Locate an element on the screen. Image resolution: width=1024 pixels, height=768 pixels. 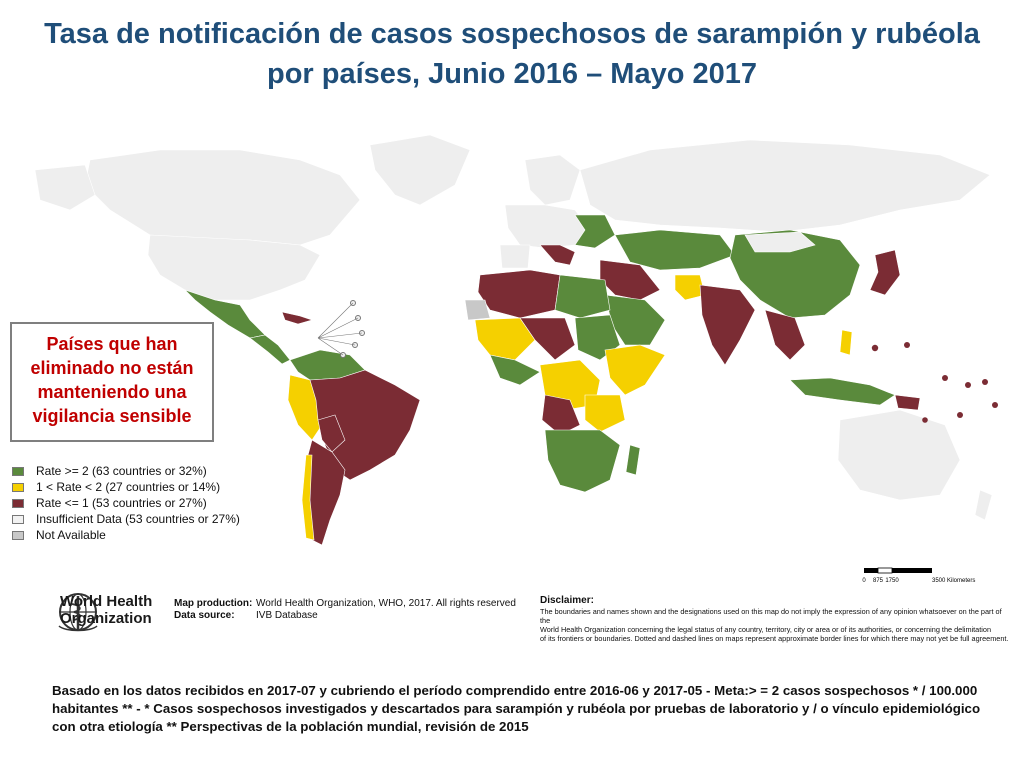
scale-tick: 0 is located at coordinates (864, 581).